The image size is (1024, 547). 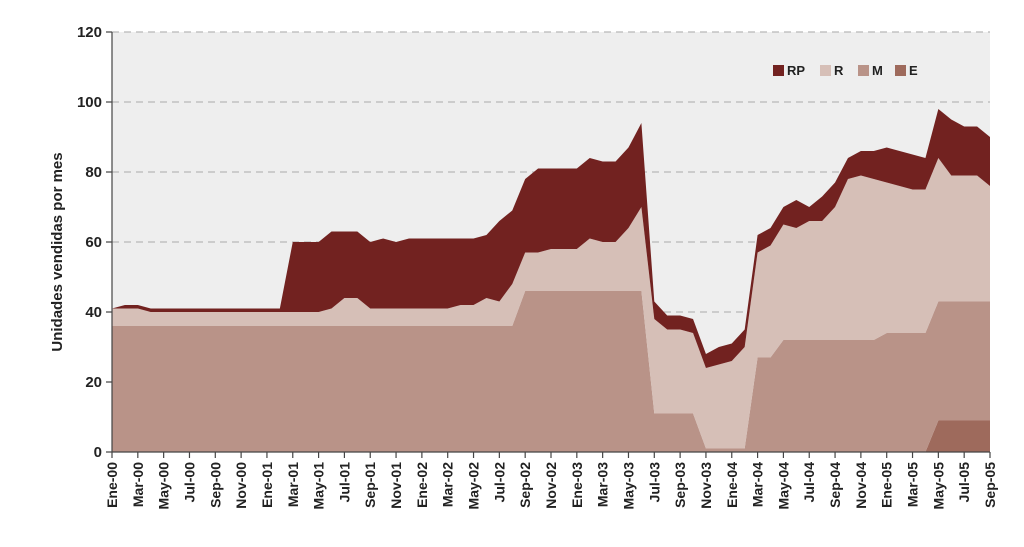 What do you see at coordinates (654, 482) in the screenshot?
I see `x-tick-label: Jul-03` at bounding box center [654, 482].